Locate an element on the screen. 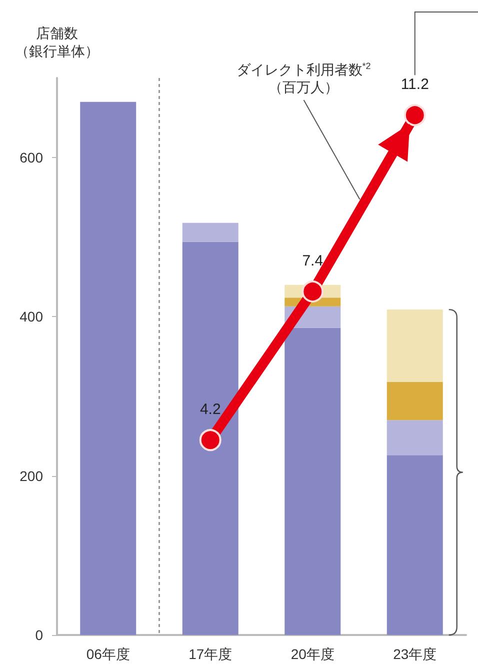 The width and height of the screenshot is (478, 667). y-tick-label: 600 is located at coordinates (32, 158).